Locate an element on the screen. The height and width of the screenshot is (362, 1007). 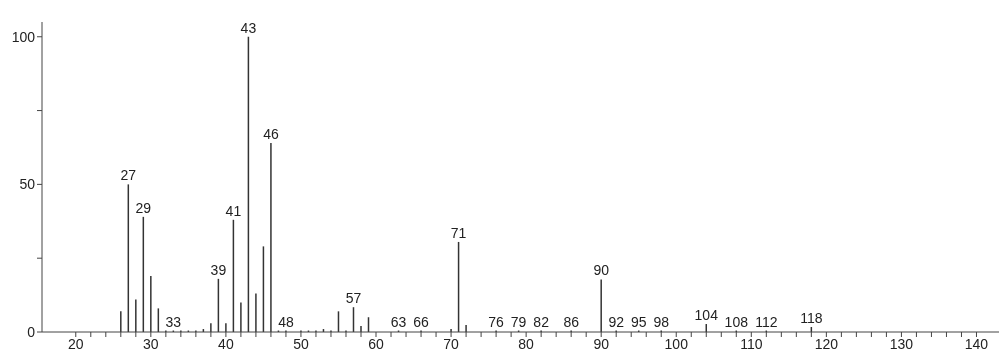
annotation: 108 is located at coordinates (736, 321).